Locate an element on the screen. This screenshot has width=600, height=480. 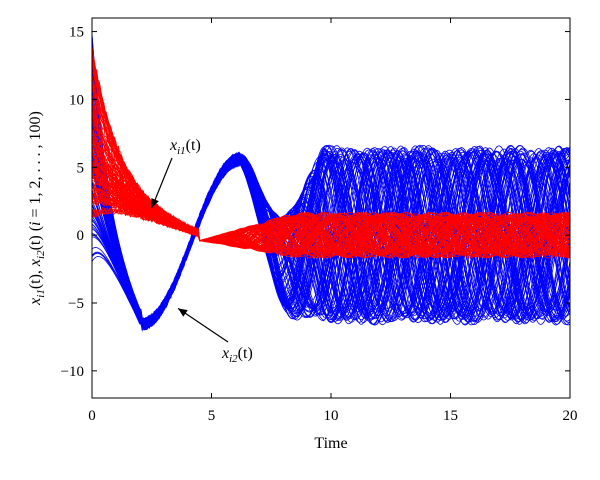
y-tick-label: −10 is located at coordinates (72, 372).